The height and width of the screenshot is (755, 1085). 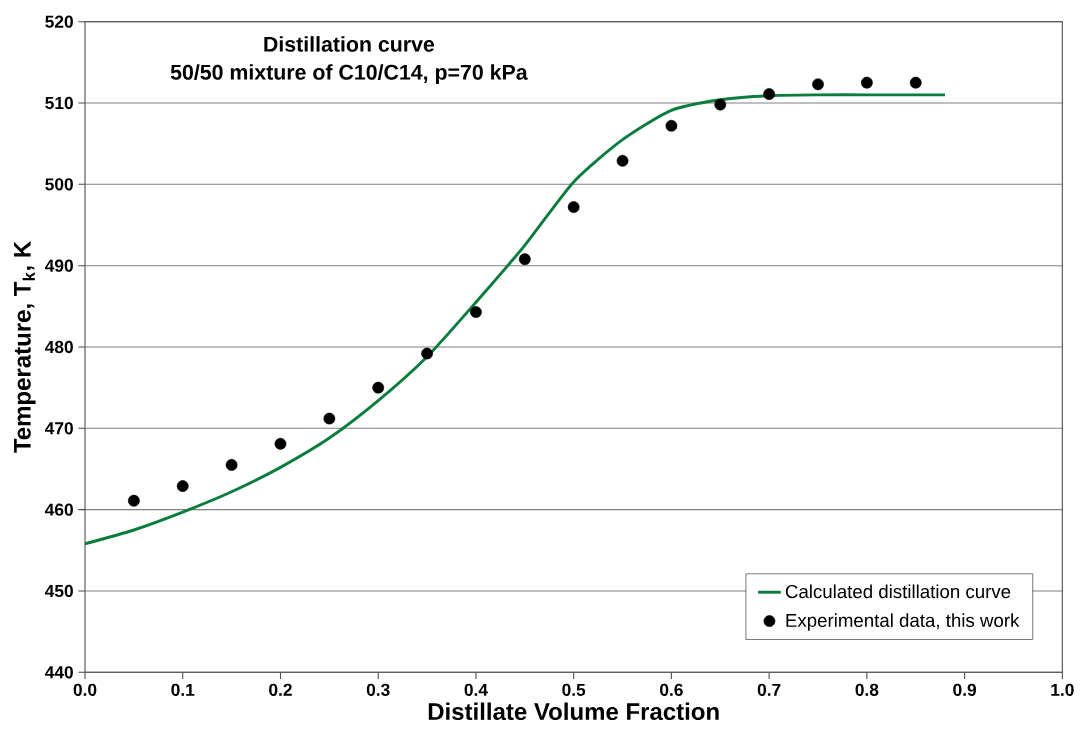 I want to click on y-tick-label: 480, so click(x=58, y=347).